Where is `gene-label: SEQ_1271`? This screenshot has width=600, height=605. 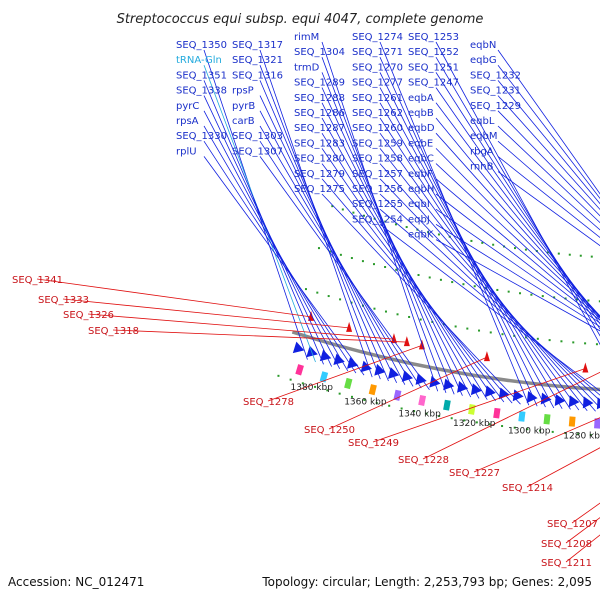
gene-label: SEQ_1271 is located at coordinates (377, 52).